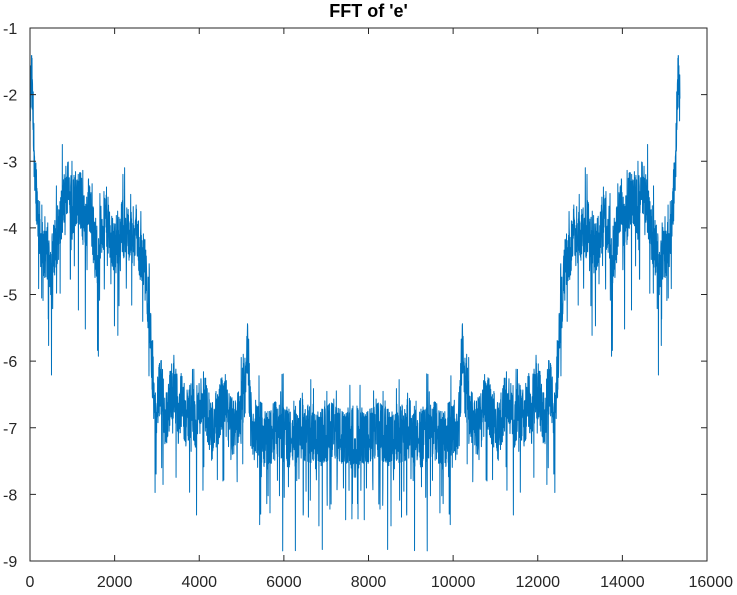 The width and height of the screenshot is (737, 595). I want to click on y-tick-label: -5, so click(10, 296).